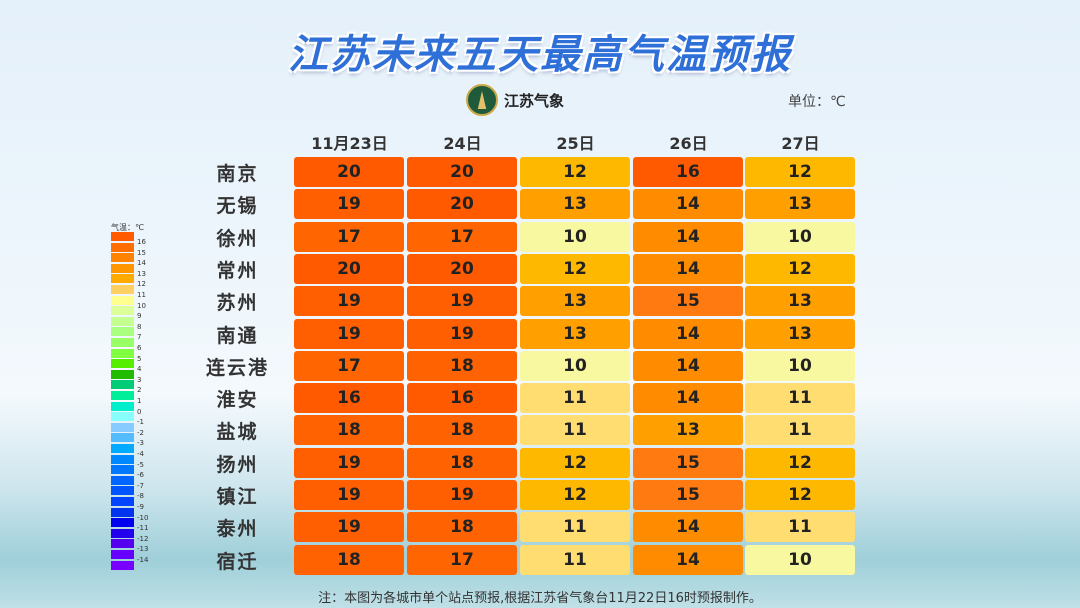 The width and height of the screenshot is (1080, 608). What do you see at coordinates (141, 305) in the screenshot?
I see `legend-label: 10` at bounding box center [141, 305].